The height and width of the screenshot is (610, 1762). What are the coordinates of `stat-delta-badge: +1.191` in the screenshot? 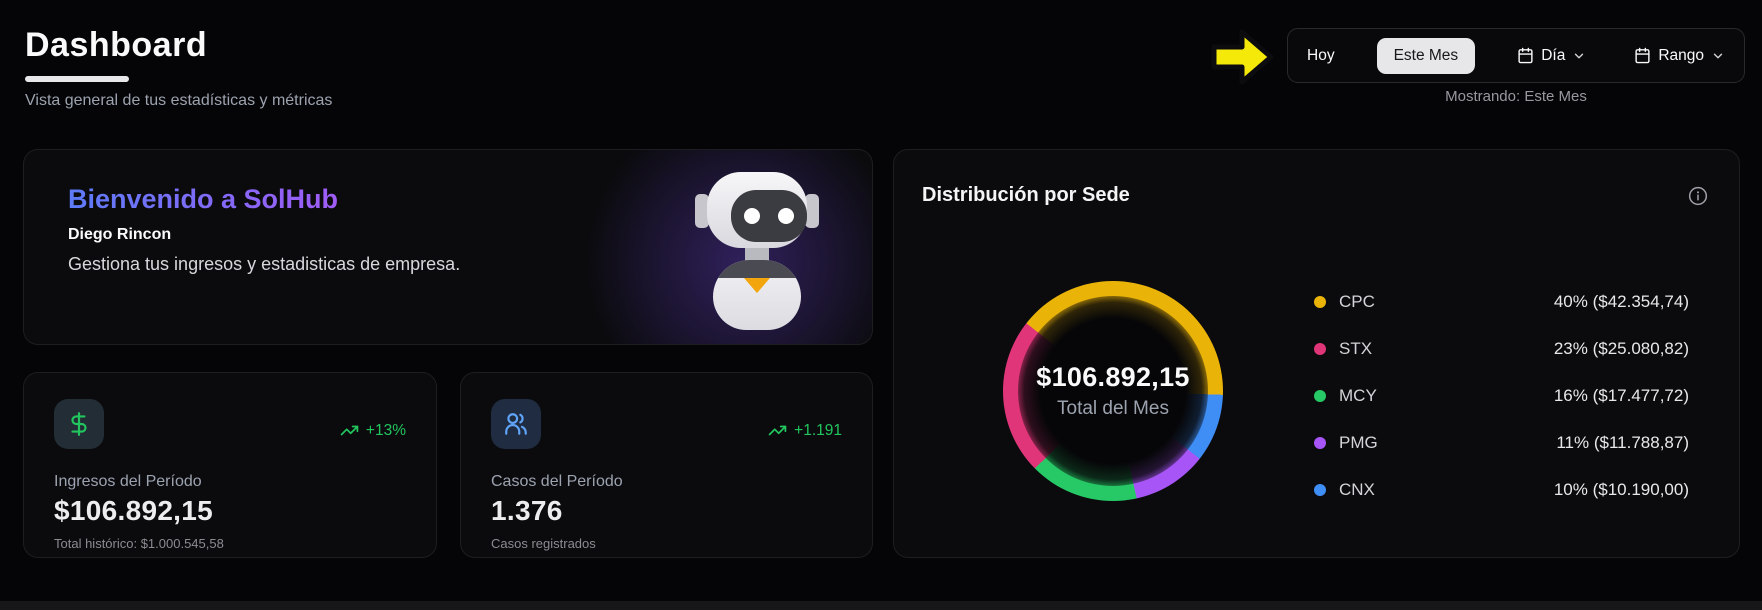 It's located at (805, 430).